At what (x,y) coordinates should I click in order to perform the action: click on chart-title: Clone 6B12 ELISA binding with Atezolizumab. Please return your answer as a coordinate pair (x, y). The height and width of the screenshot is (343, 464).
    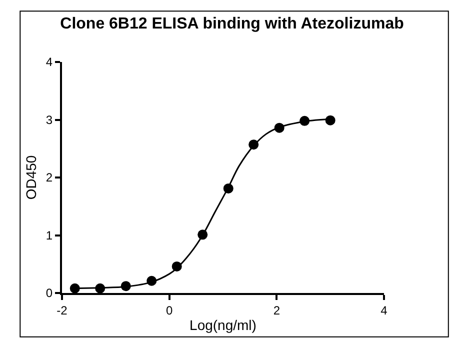
    Looking at the image, I should click on (232, 23).